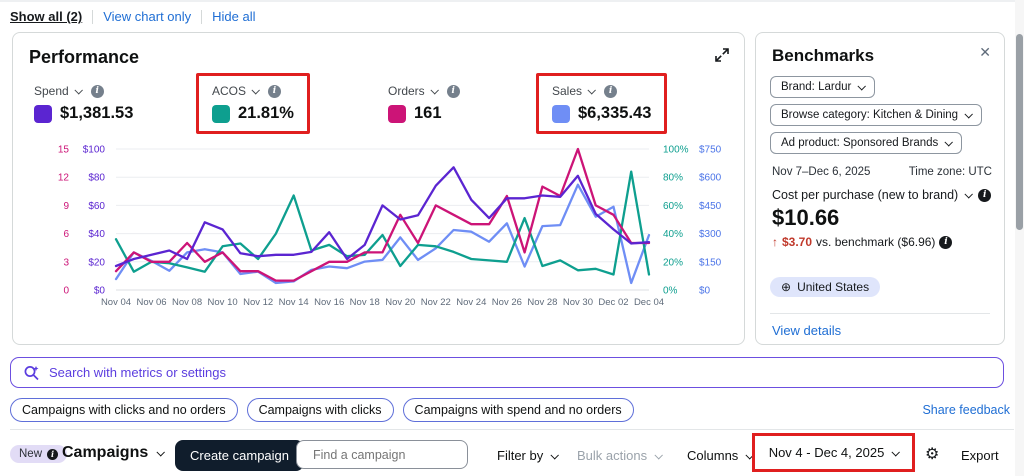  I want to click on filter-clicks-no-orders: Campaigns with clicks and no orders, so click(124, 410).